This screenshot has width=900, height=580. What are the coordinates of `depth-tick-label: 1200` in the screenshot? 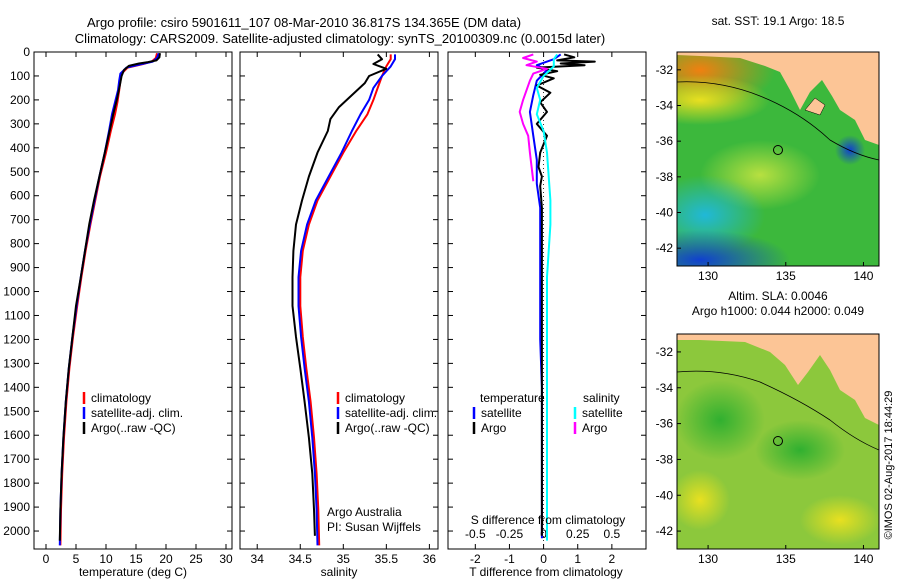 It's located at (16, 339).